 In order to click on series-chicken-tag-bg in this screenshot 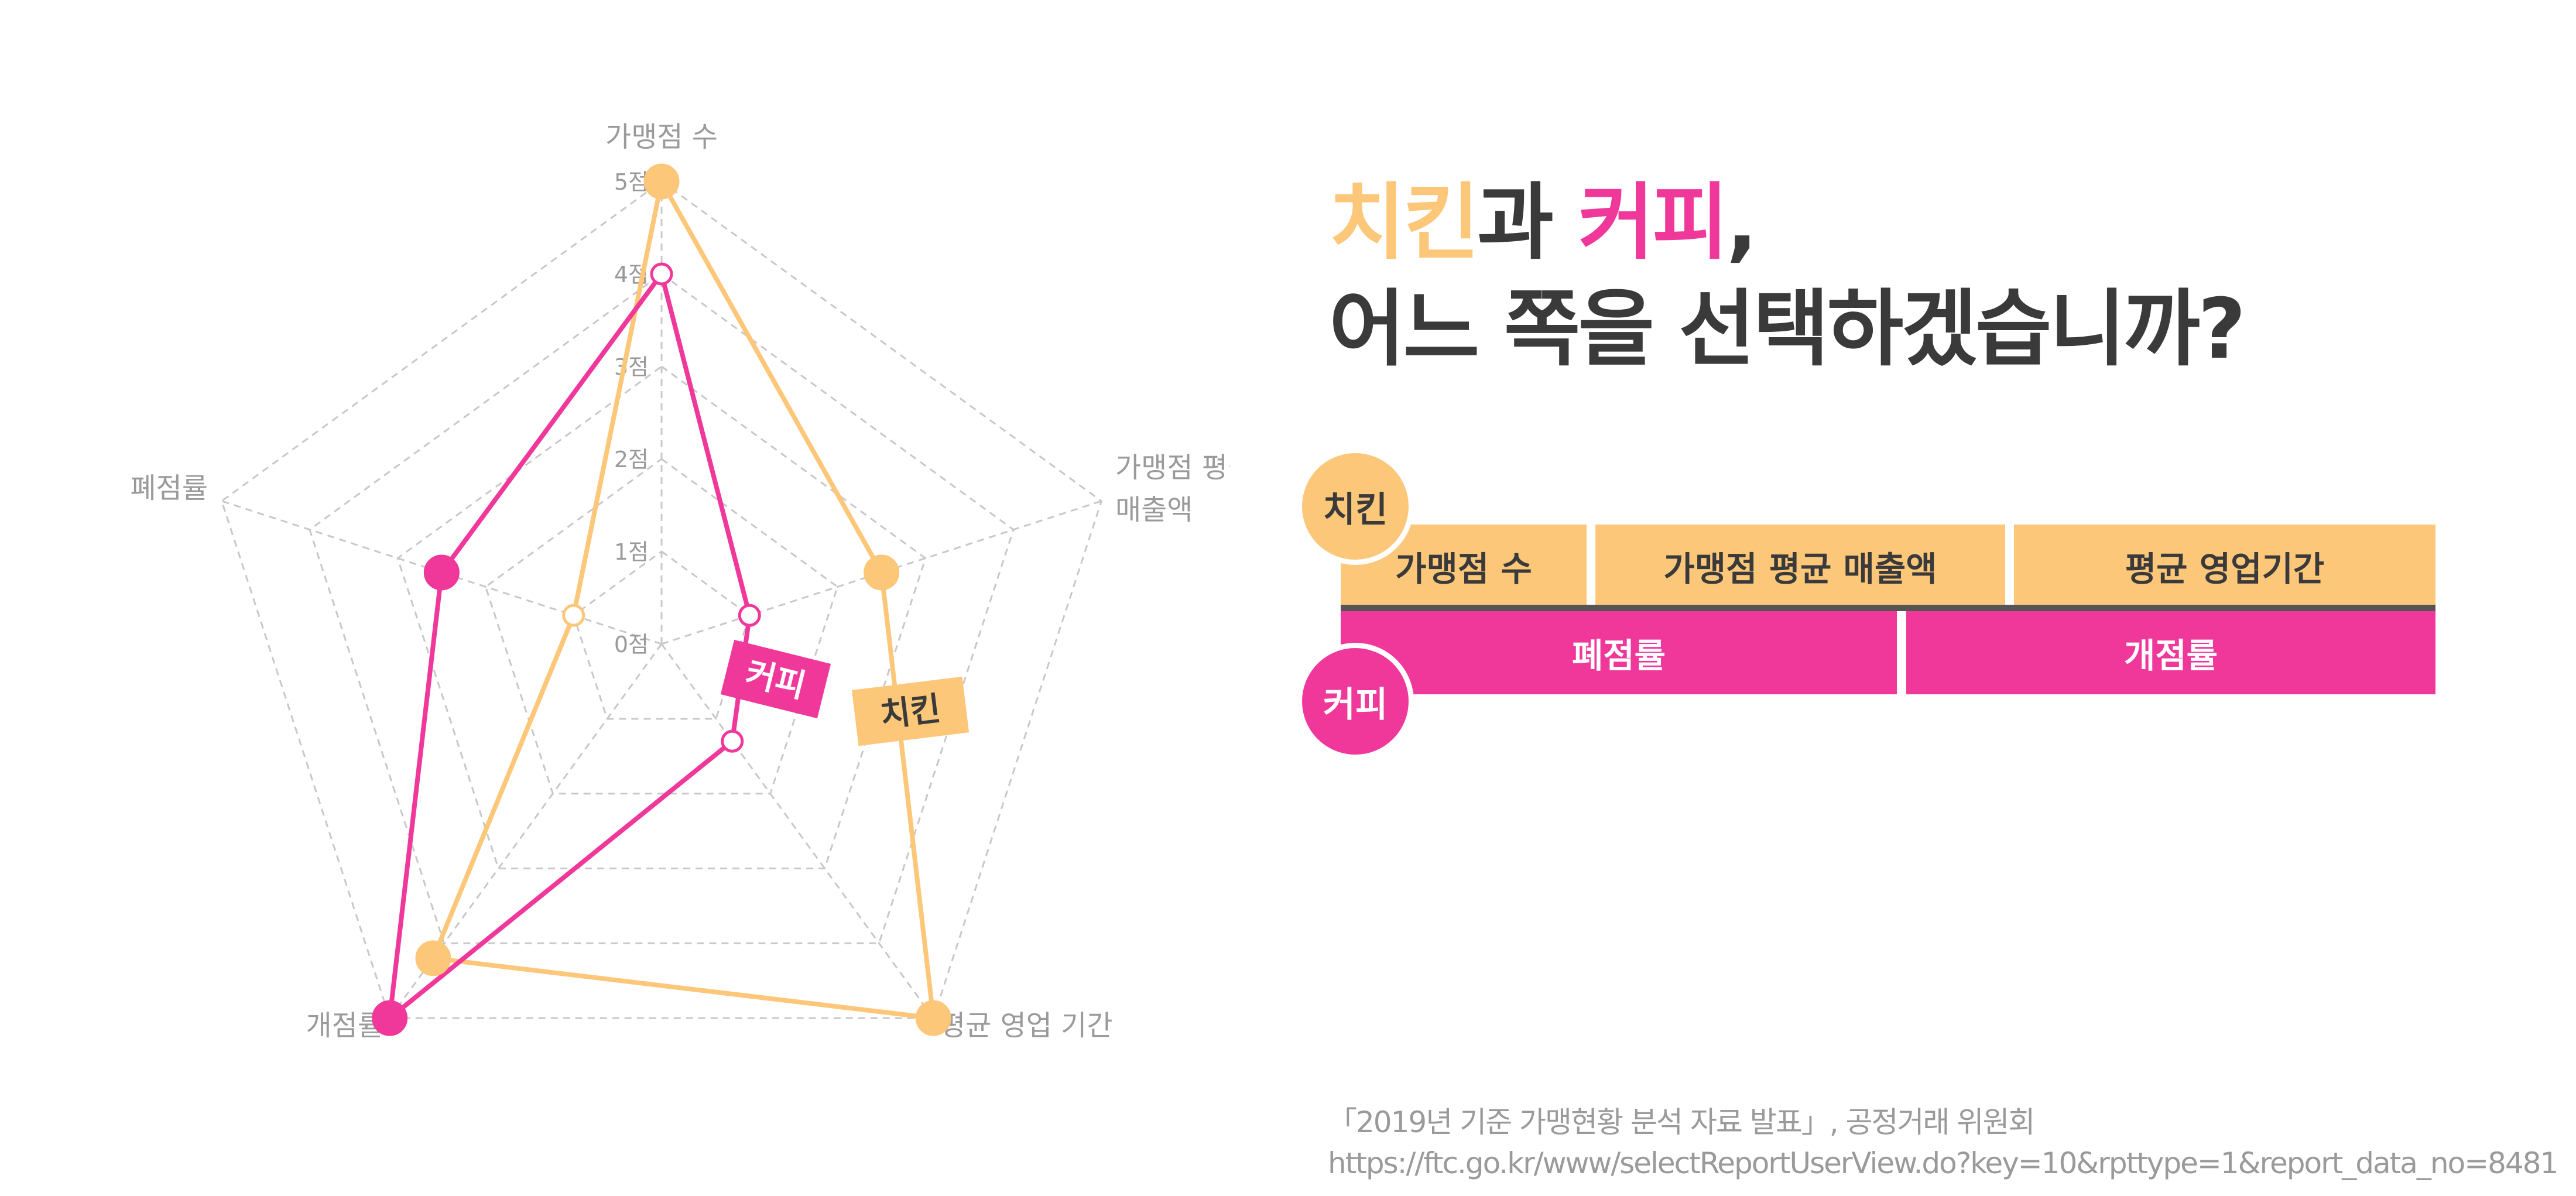, I will do `click(910, 711)`.